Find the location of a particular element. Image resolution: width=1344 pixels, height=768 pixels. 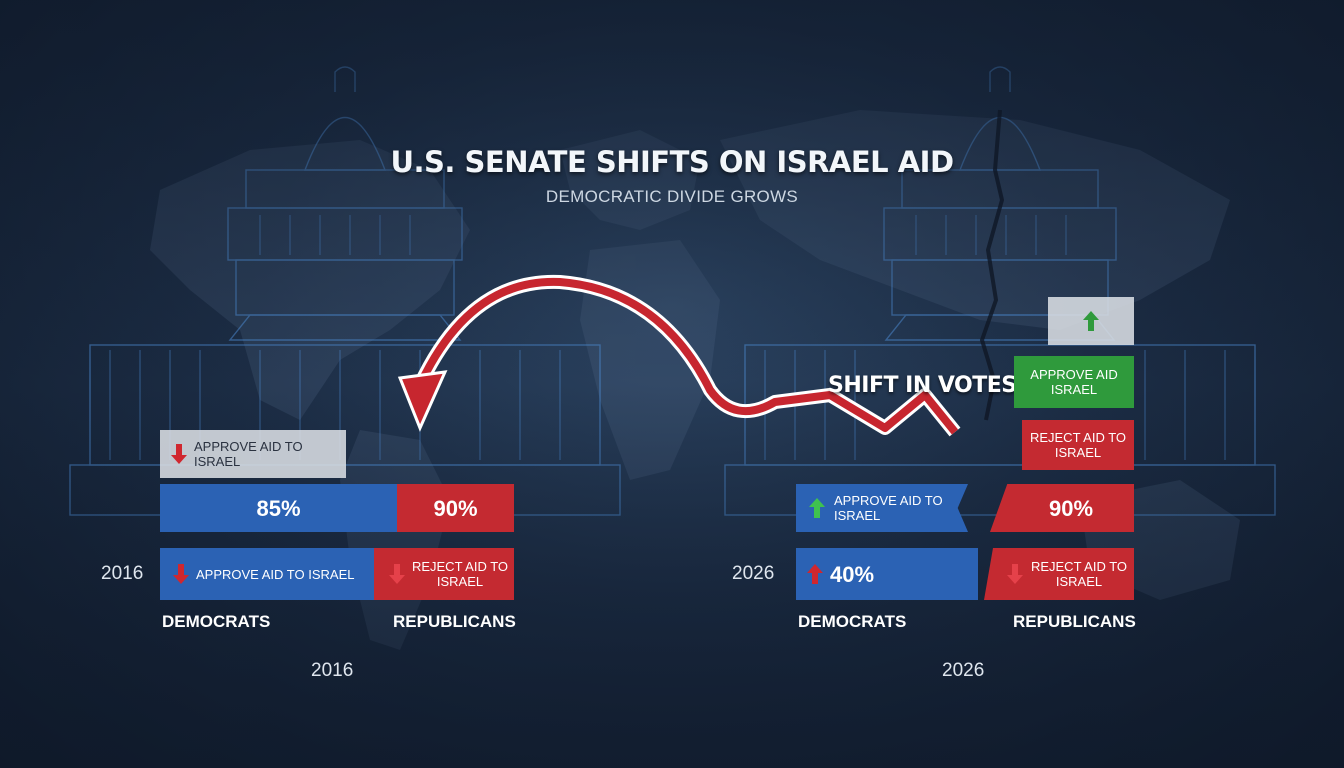

republicans-label-2026: REPUBLICANS is located at coordinates (1074, 621).